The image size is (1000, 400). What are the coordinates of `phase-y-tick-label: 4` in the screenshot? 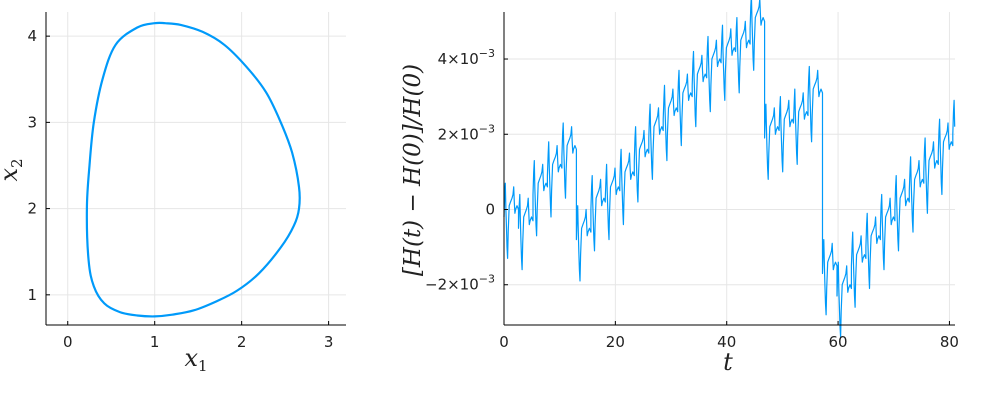 It's located at (32, 36).